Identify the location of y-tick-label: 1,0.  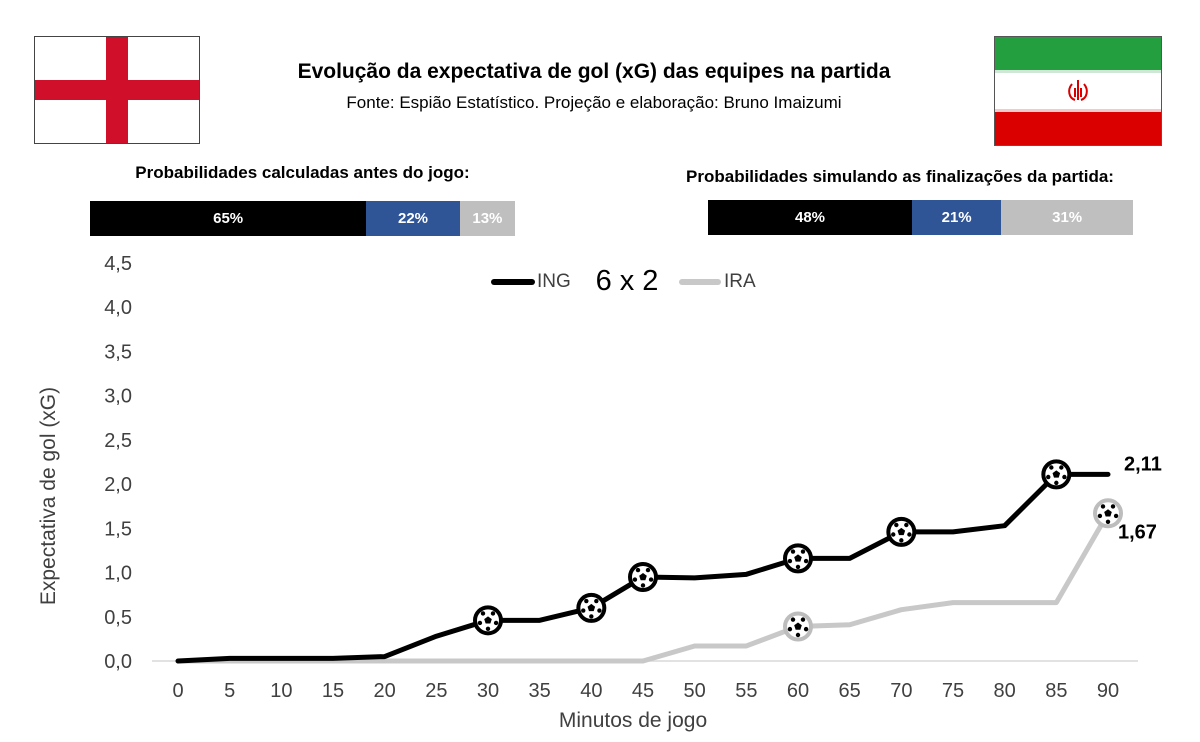
(118, 574).